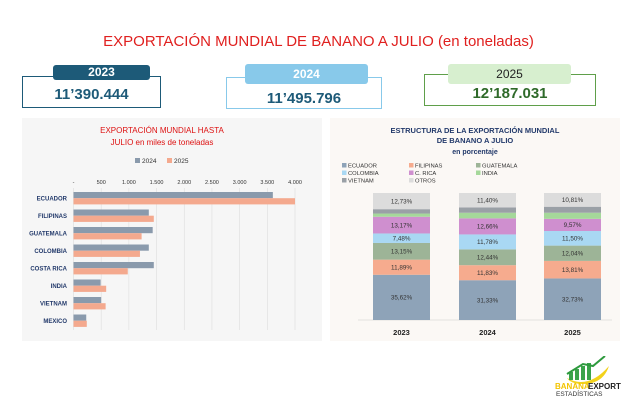 The height and width of the screenshot is (406, 637). What do you see at coordinates (184, 201) in the screenshot?
I see `bar-ecuador-2025` at bounding box center [184, 201].